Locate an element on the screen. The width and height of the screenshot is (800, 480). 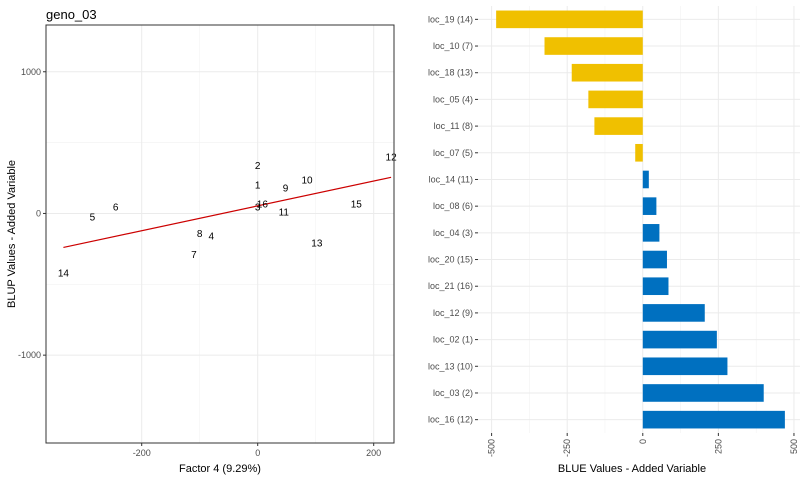
bar-x-ticks: -500 -250 0 250 500 is located at coordinates (643, 445).